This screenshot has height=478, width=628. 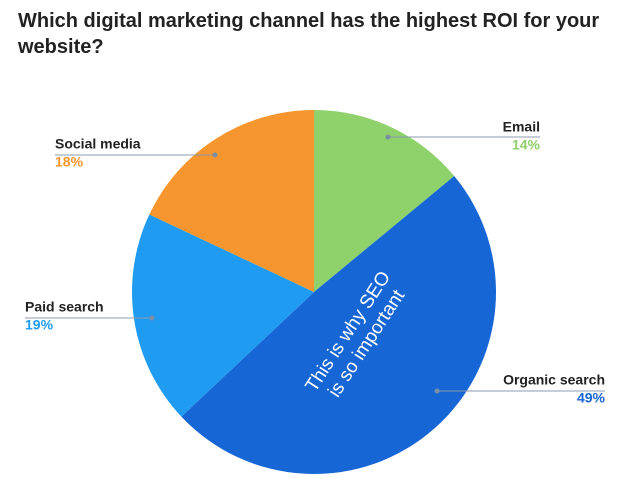 I want to click on slice-label: Email, so click(x=521, y=127).